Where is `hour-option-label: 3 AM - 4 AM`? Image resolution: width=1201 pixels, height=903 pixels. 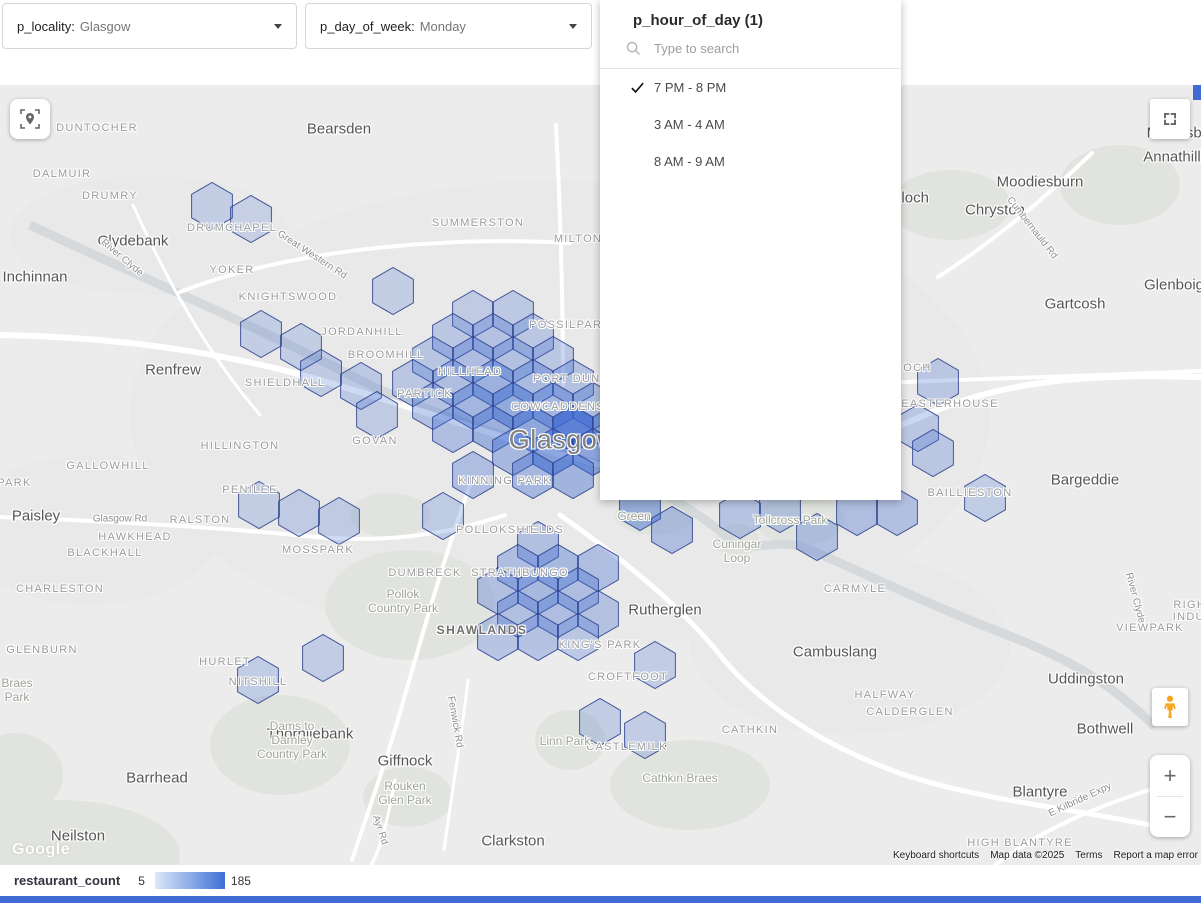
hour-option-label: 3 AM - 4 AM is located at coordinates (689, 124).